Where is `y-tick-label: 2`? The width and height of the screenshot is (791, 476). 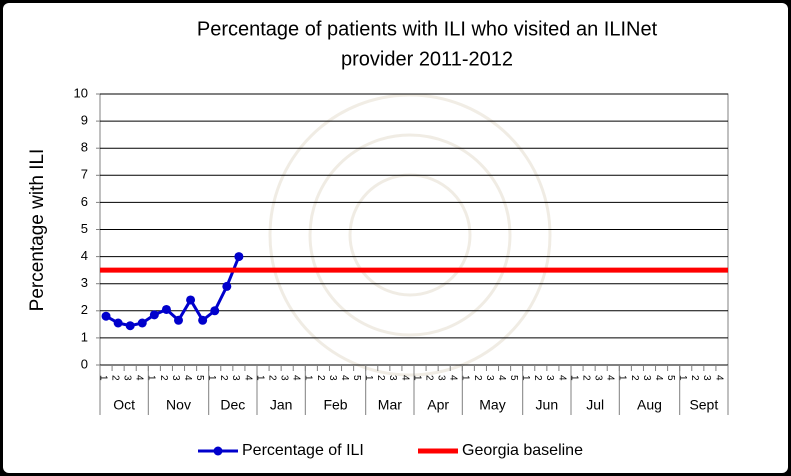 y-tick-label: 2 is located at coordinates (84, 309).